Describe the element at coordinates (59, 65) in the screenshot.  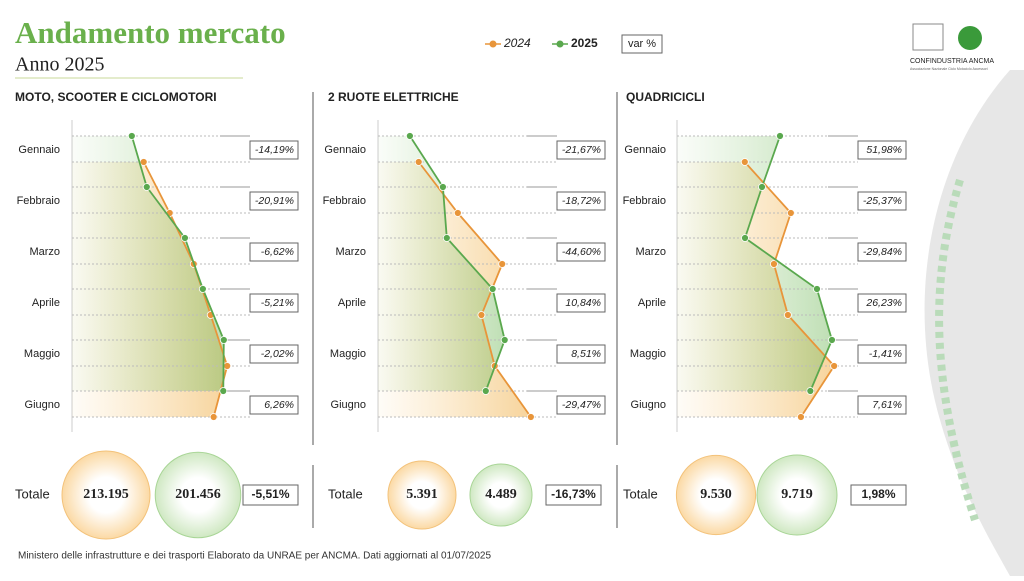
I see `subtitle: Anno 2025` at that location.